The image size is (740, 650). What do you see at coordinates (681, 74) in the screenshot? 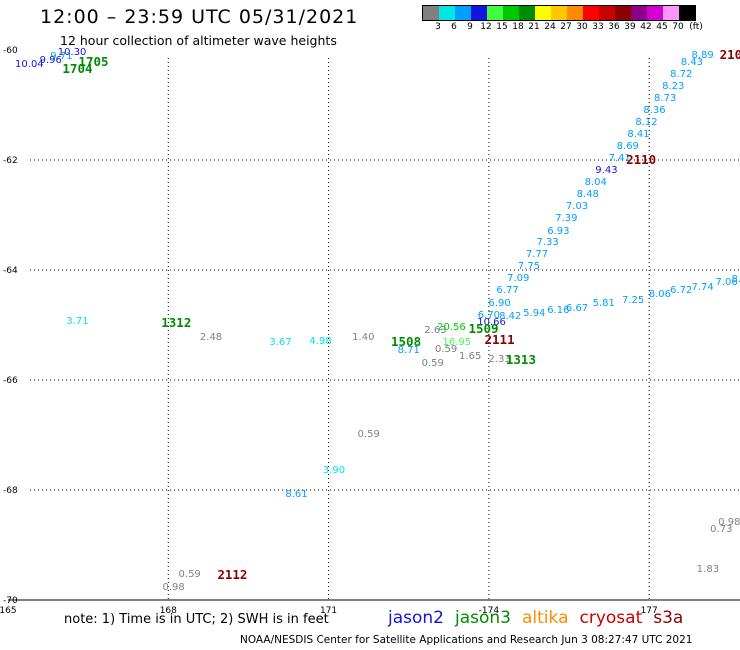
I see `wave-height-label: 8.72` at bounding box center [681, 74].